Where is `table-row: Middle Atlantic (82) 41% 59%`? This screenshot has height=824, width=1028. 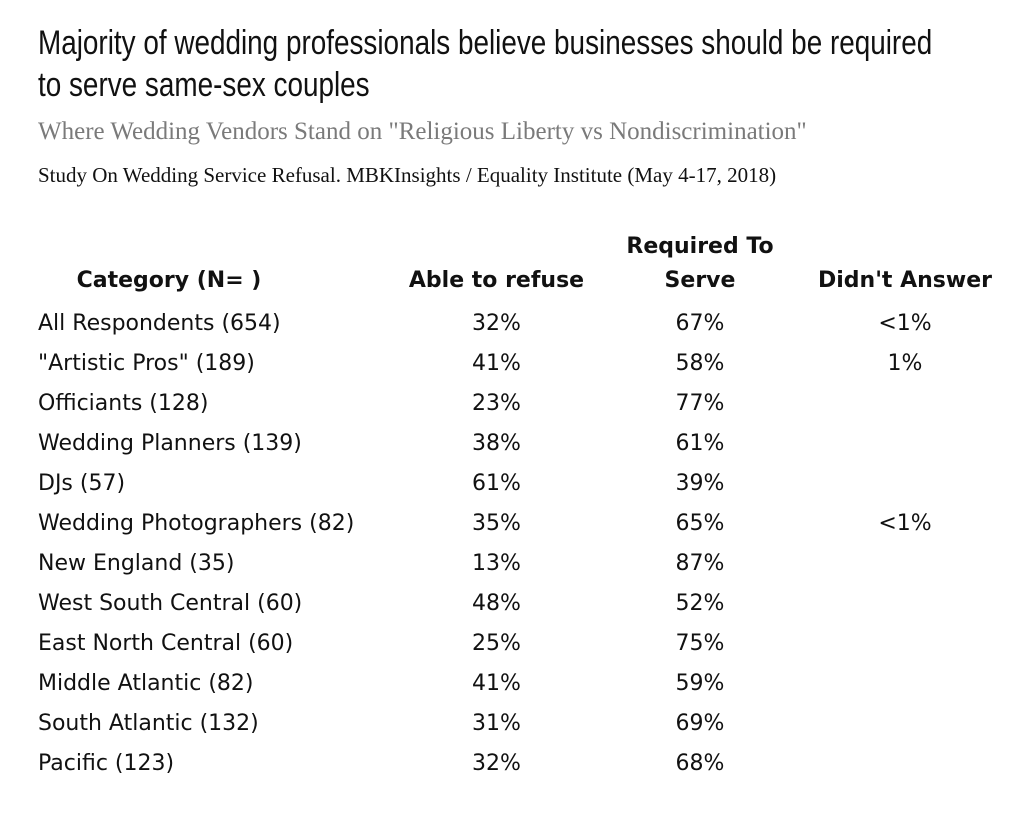
table-row: Middle Atlantic (82) 41% 59% is located at coordinates (517, 684).